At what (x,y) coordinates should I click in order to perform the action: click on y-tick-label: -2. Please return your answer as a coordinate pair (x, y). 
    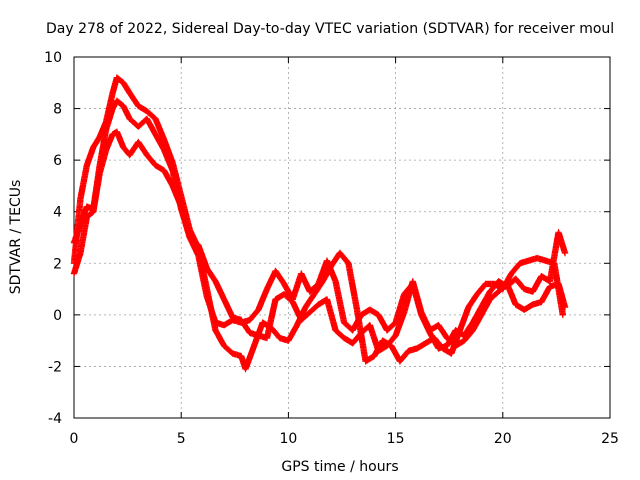
    Looking at the image, I should click on (55, 367).